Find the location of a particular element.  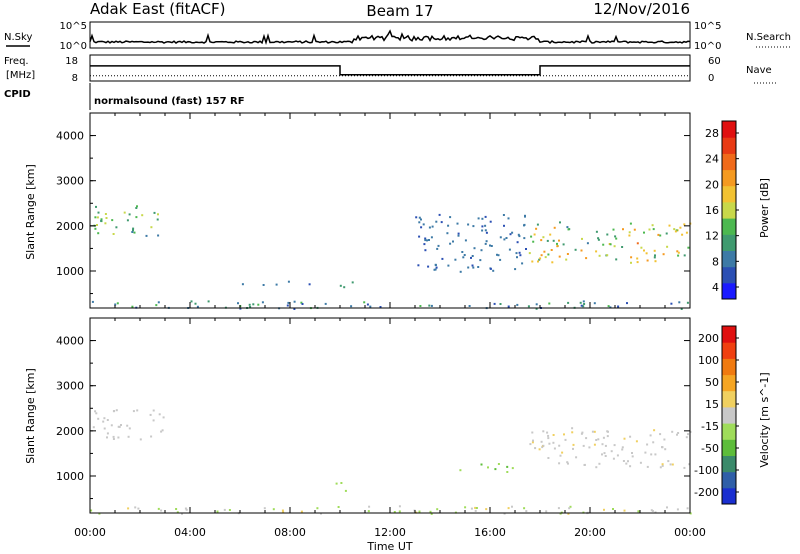

nave-label: Nave is located at coordinates (759, 70).